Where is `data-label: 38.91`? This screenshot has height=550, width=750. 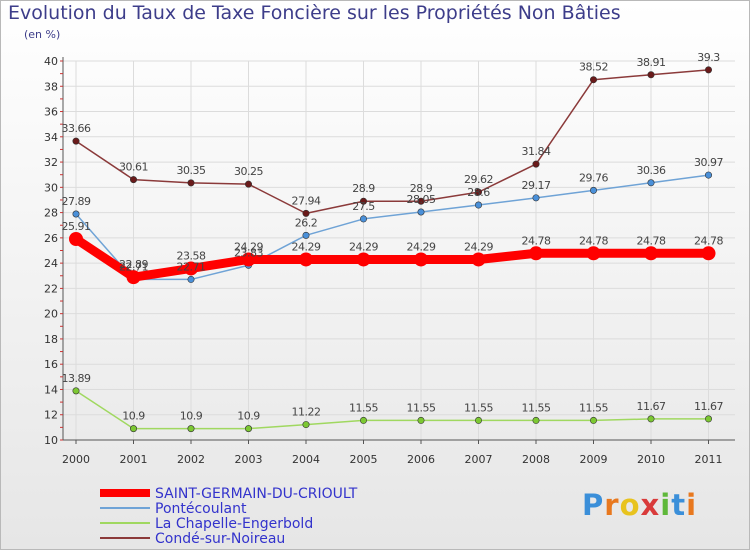
data-label: 38.91 is located at coordinates (651, 62).